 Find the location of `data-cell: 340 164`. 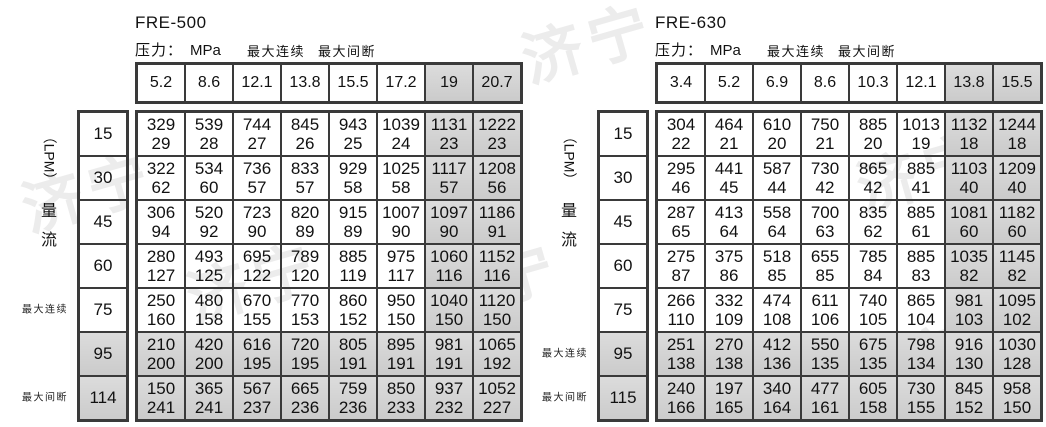

data-cell: 340 164 is located at coordinates (777, 398).